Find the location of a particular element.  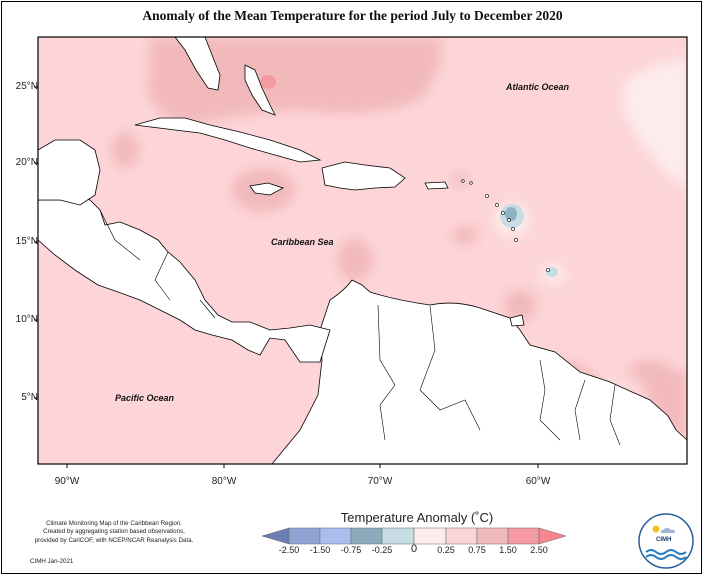

legend-colorbar is located at coordinates (414, 536).